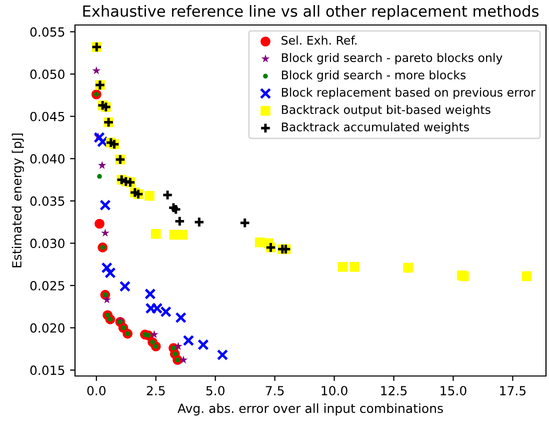 This screenshot has height=423, width=549. I want to click on x-tick-label: 10.0, so click(335, 391).